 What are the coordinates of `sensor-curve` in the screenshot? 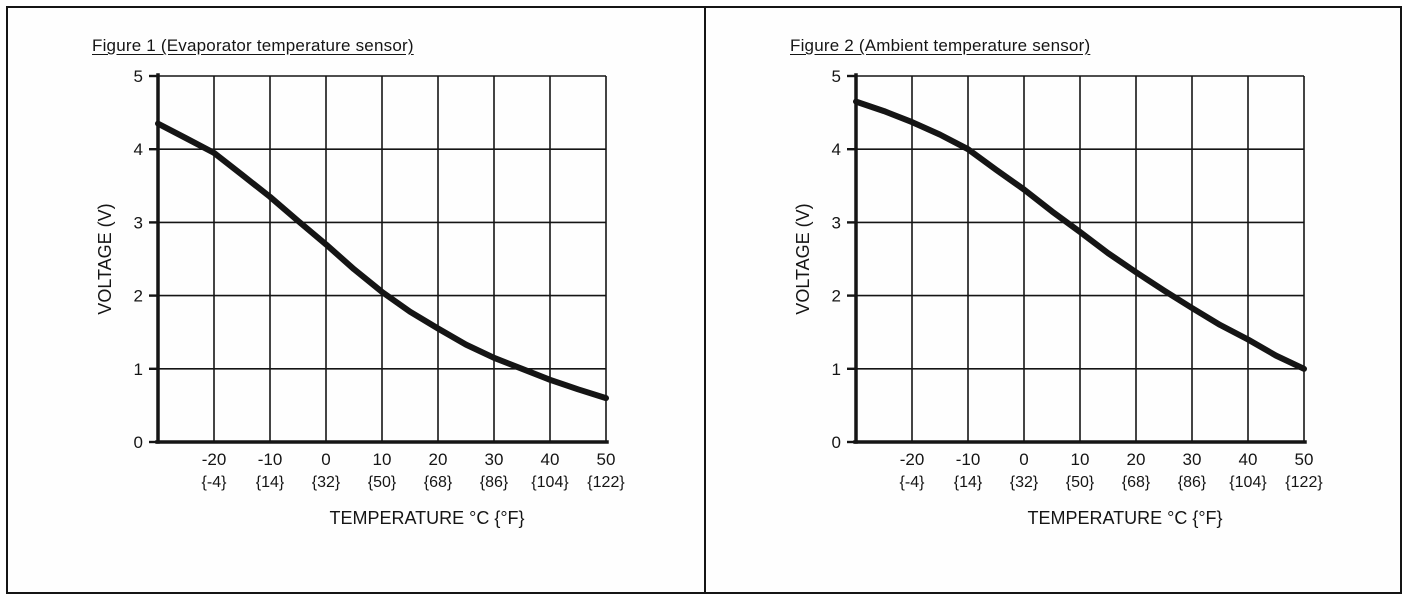 It's located at (1080, 235).